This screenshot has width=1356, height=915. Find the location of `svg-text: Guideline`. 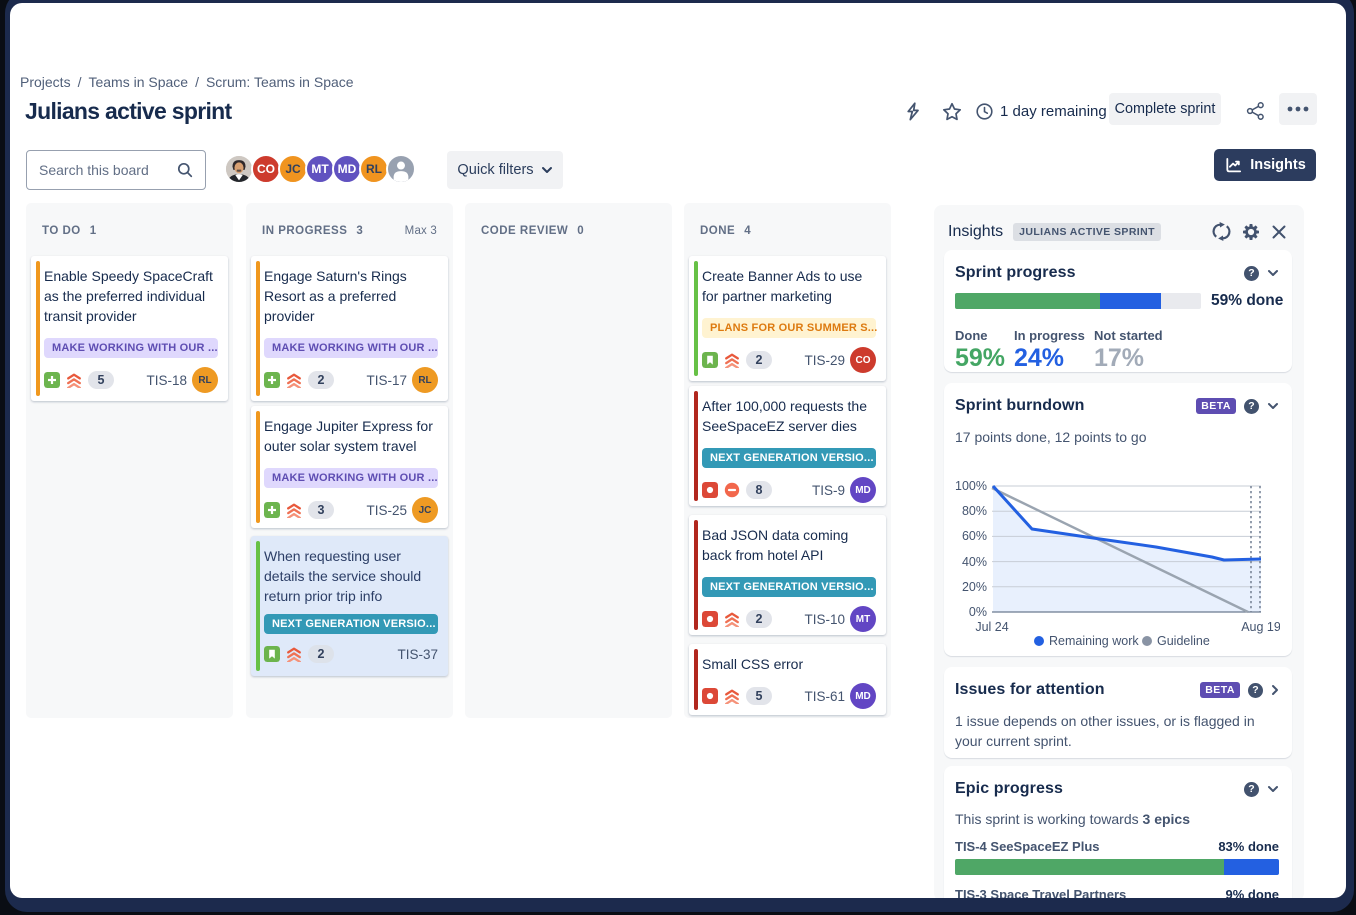

svg-text: Guideline is located at coordinates (1183, 641).